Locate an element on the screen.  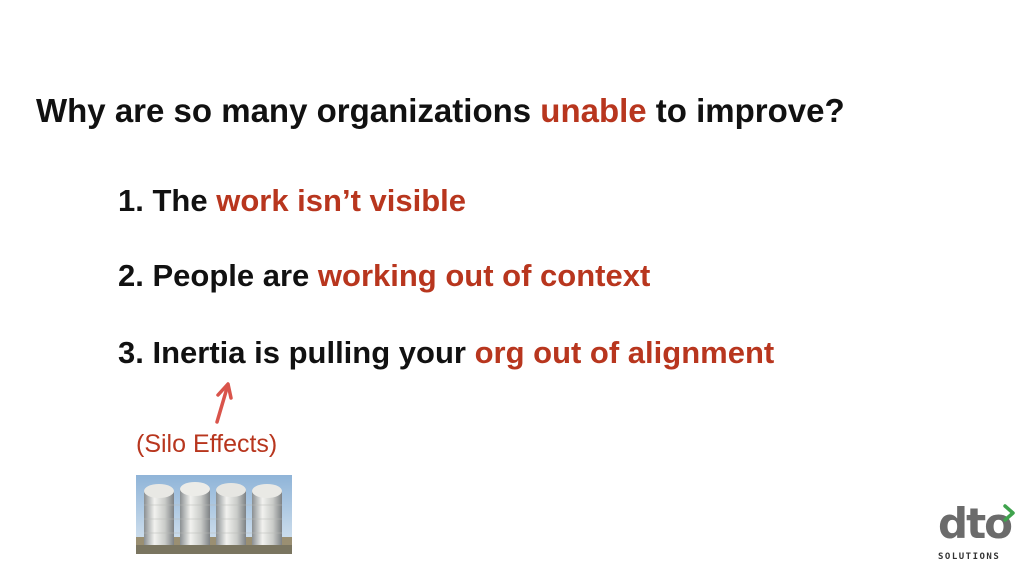
list-item-1: 1. The work isn’t visible is located at coordinates (292, 201).